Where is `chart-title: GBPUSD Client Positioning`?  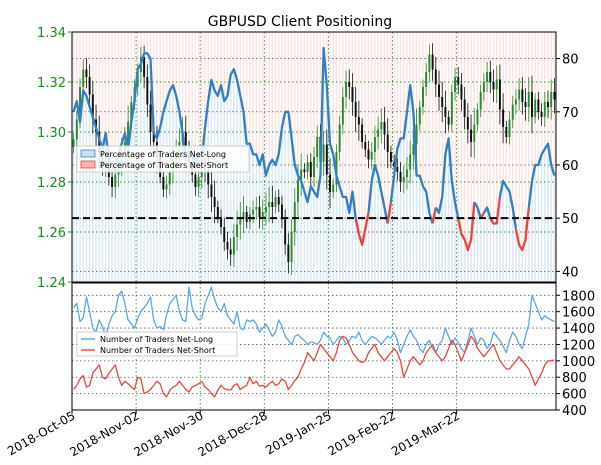 chart-title: GBPUSD Client Positioning is located at coordinates (300, 22).